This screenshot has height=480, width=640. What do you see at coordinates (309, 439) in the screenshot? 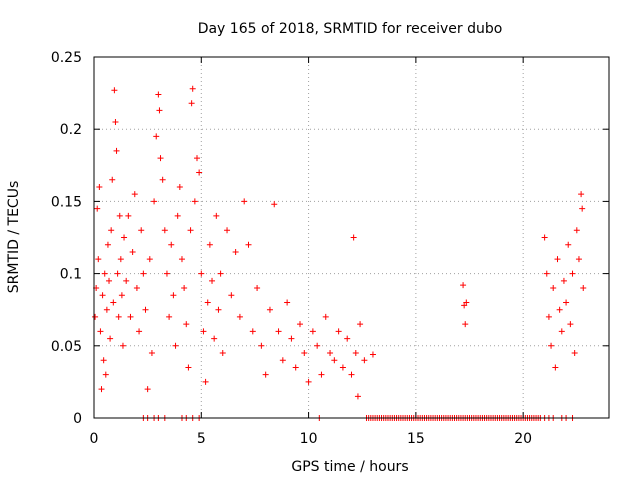
I see `x-tick-label: 10` at bounding box center [309, 439].